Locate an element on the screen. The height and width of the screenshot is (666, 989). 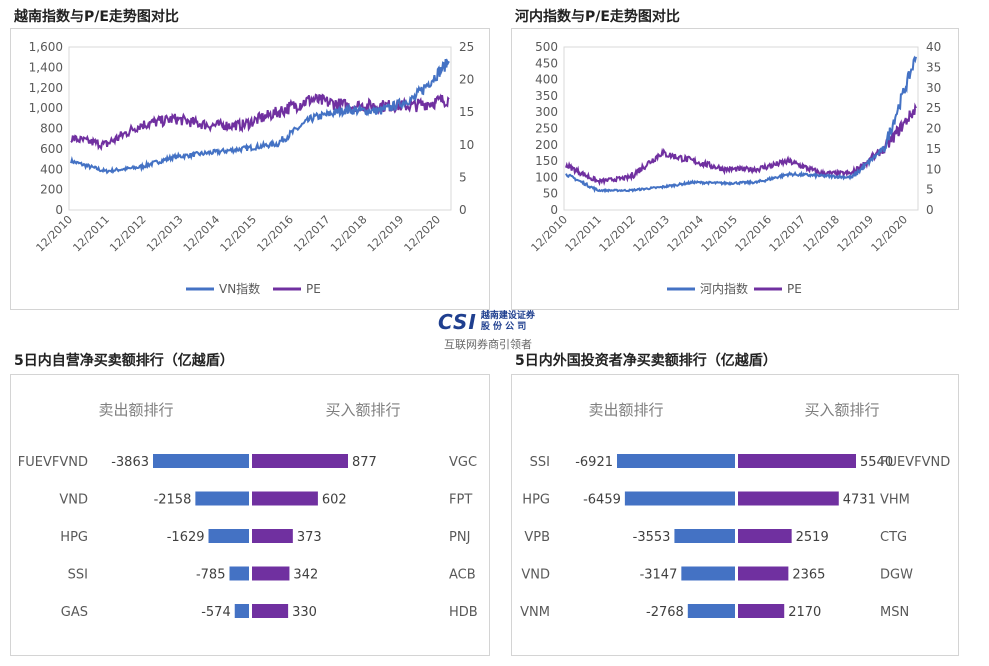
x-tick-label: 12/2019 is located at coordinates (856, 234).